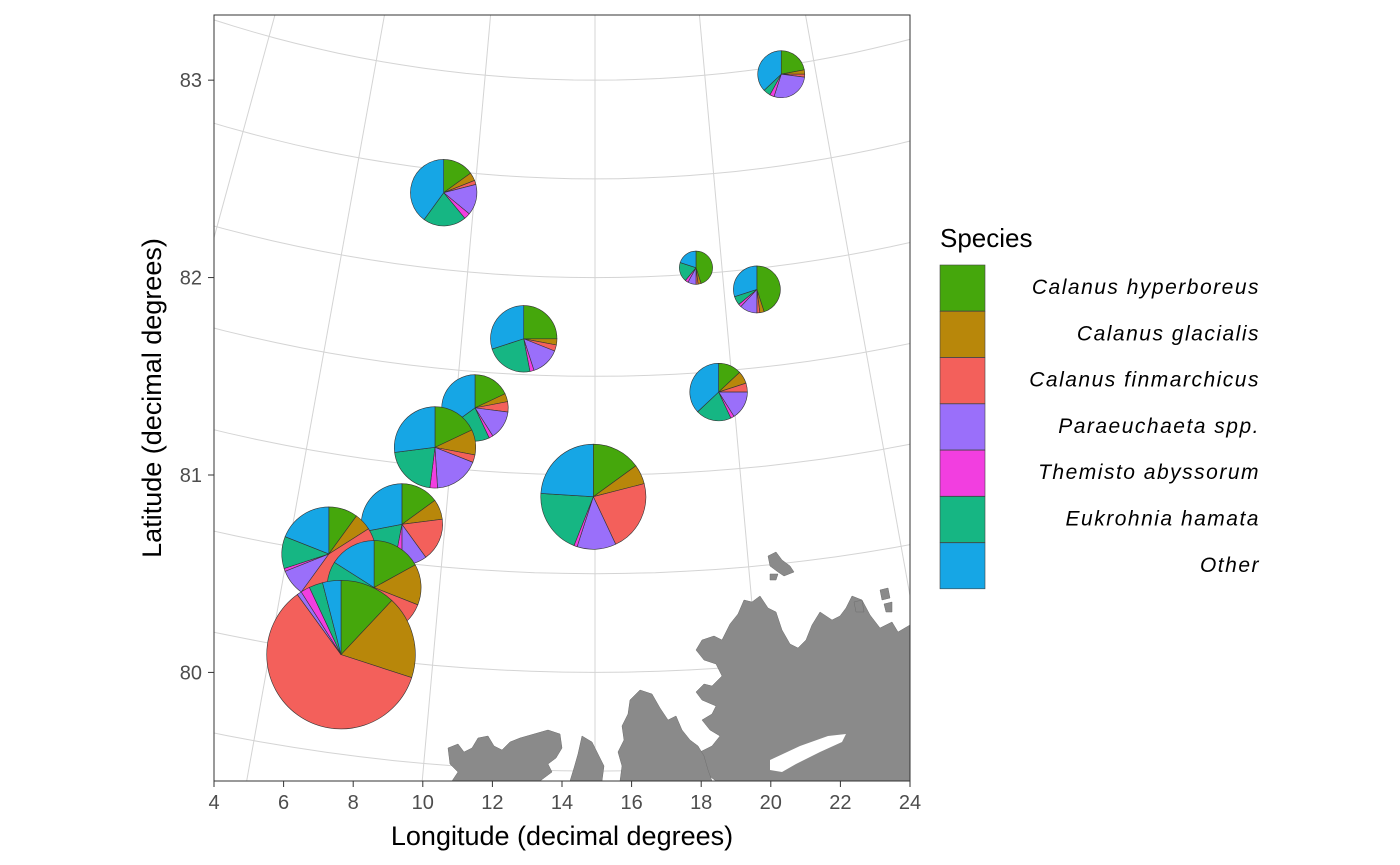 The height and width of the screenshot is (865, 1400). Describe the element at coordinates (191, 476) in the screenshot. I see `y-tick-label: 81` at that location.